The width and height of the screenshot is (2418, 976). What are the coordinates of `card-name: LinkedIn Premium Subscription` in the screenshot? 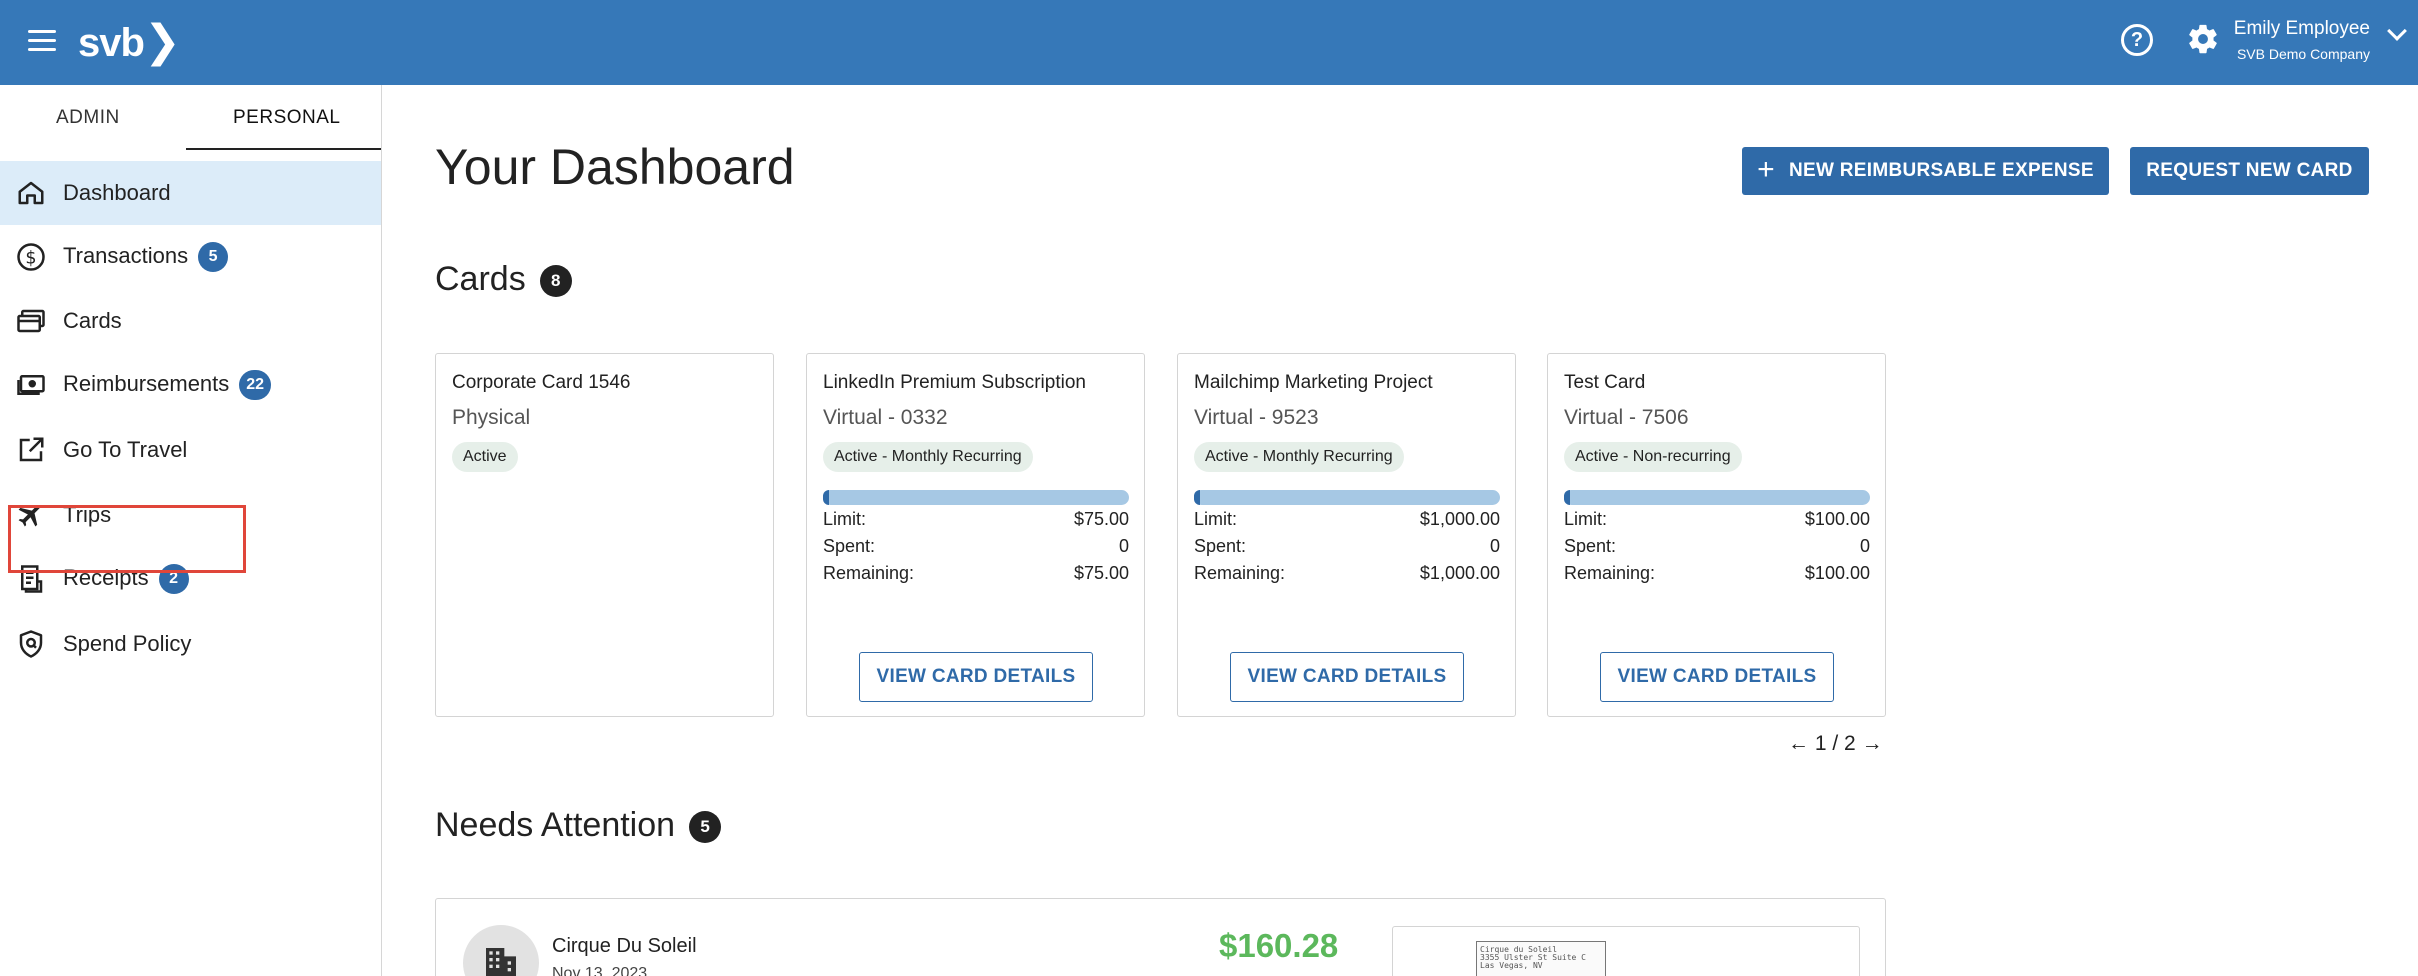 It's located at (954, 382).